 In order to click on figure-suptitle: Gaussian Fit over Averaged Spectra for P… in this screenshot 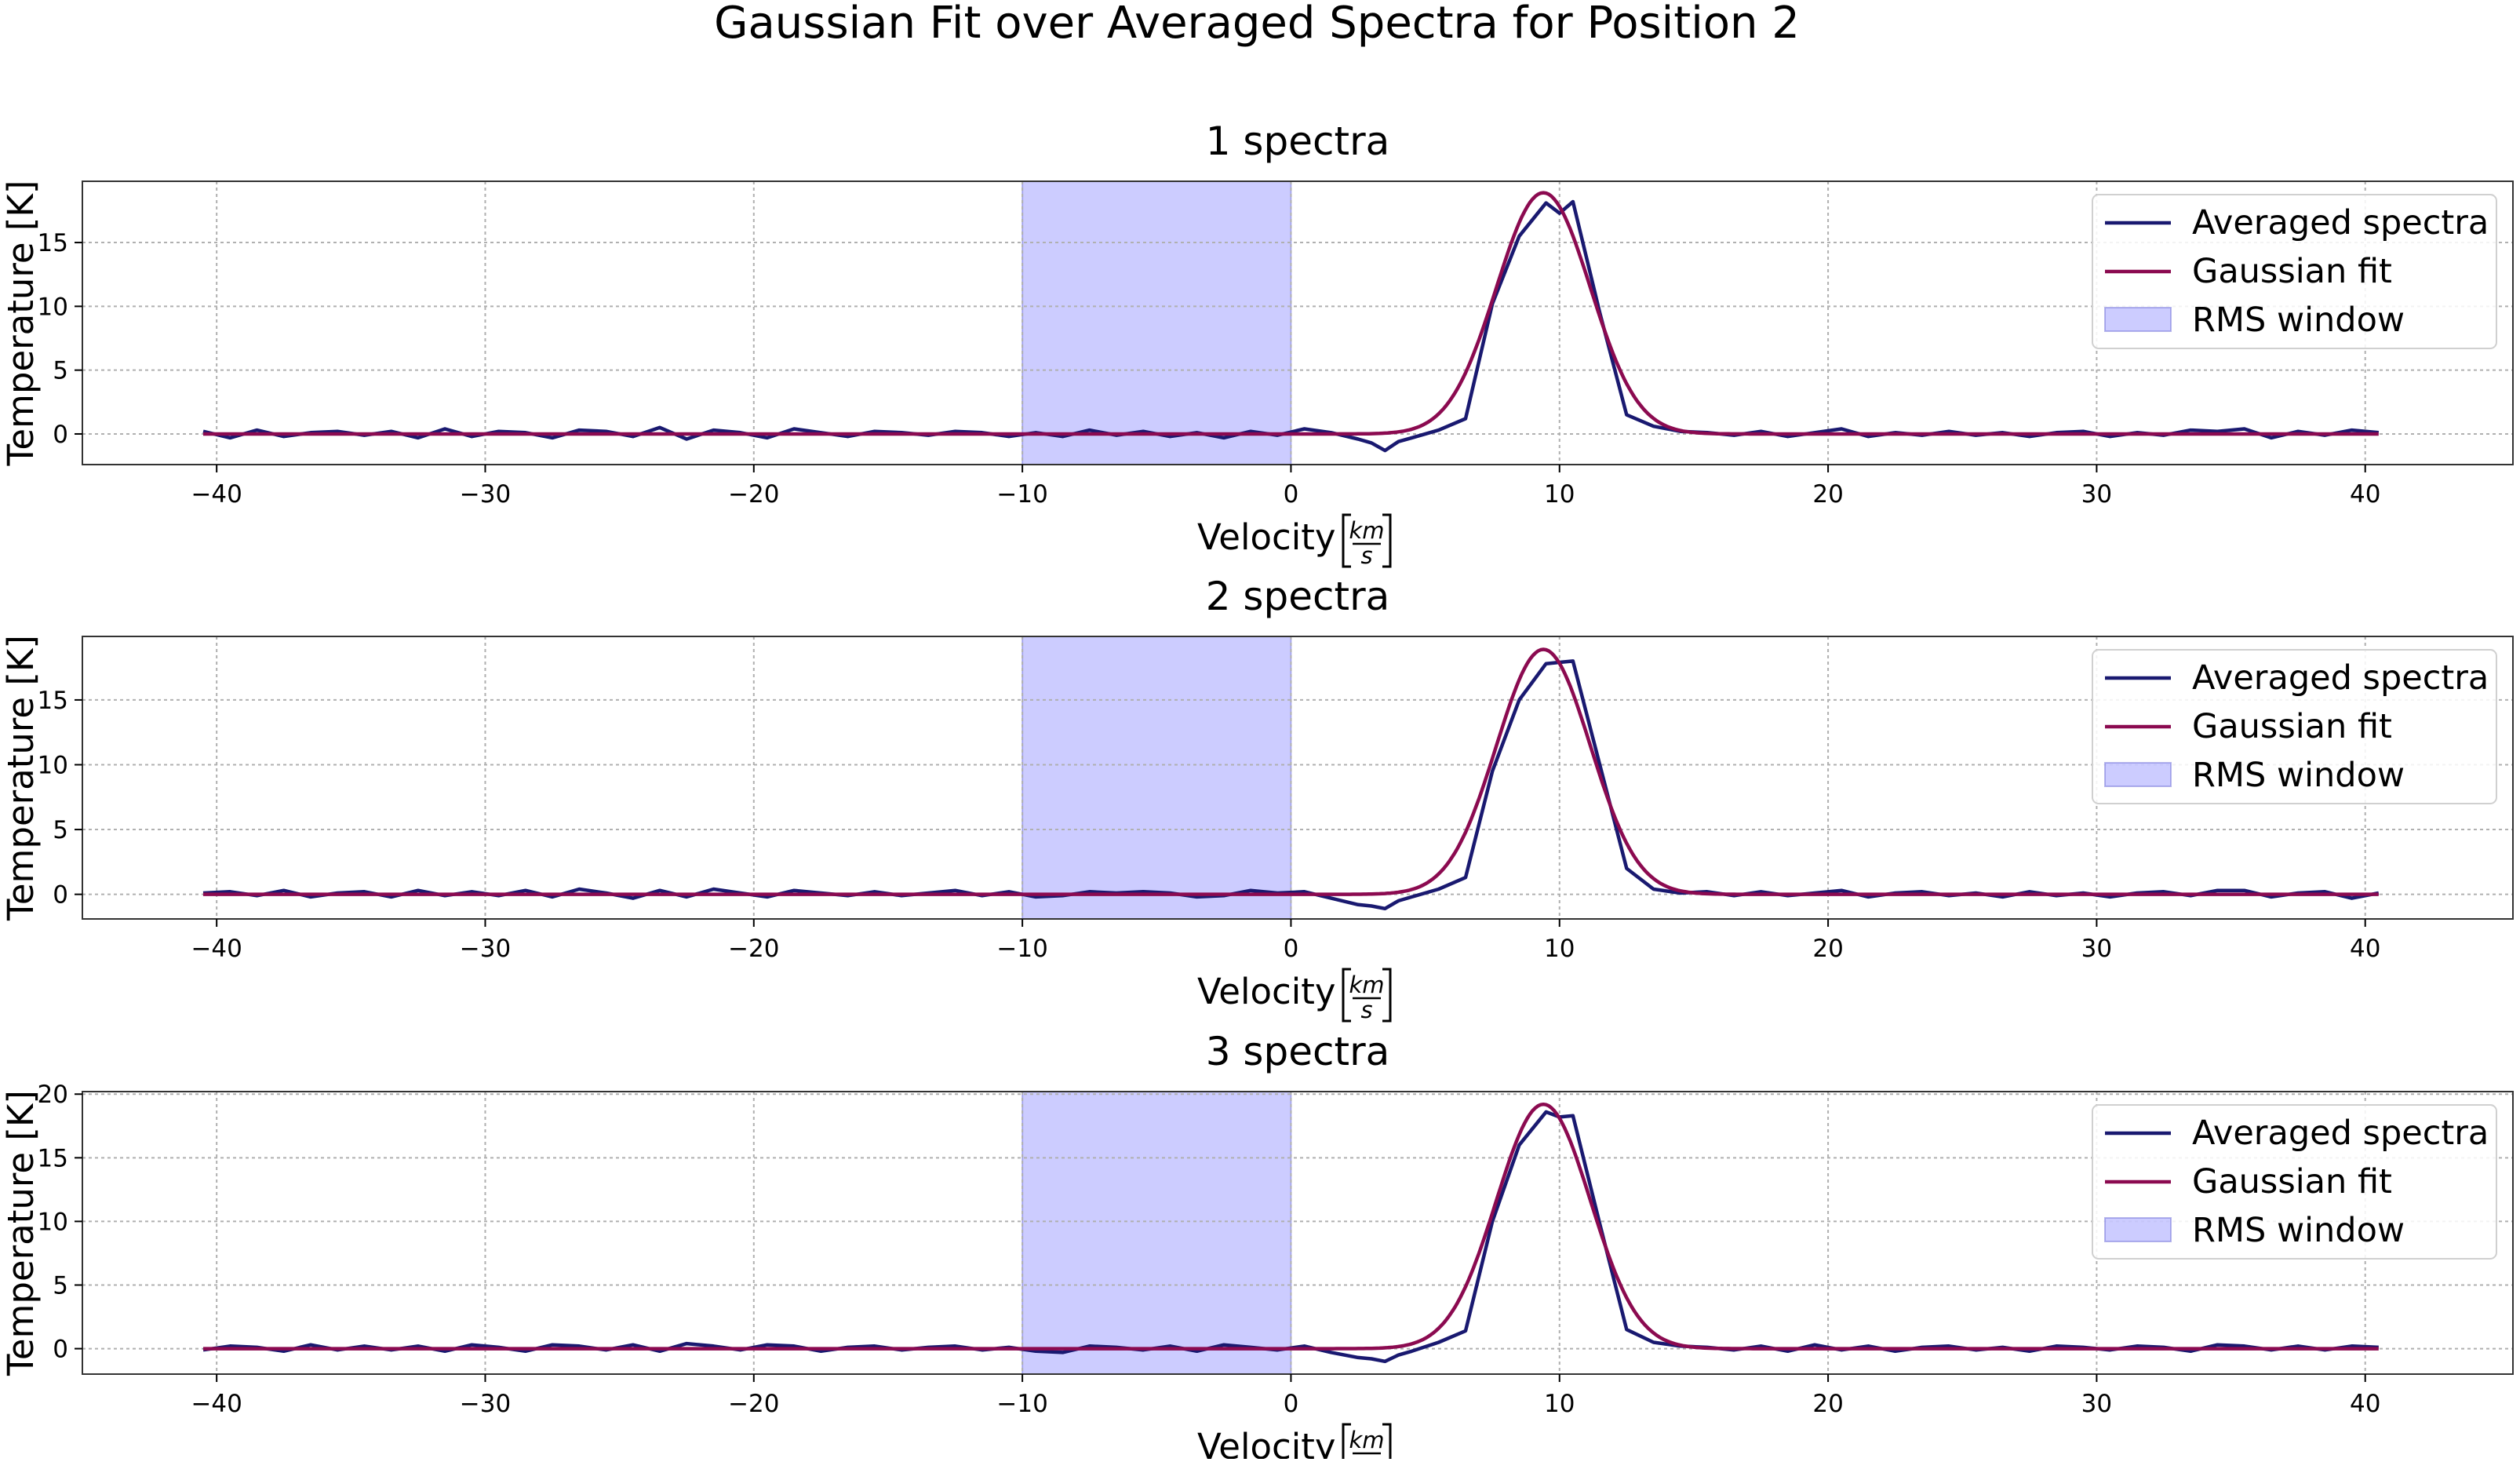, I will do `click(1257, 24)`.